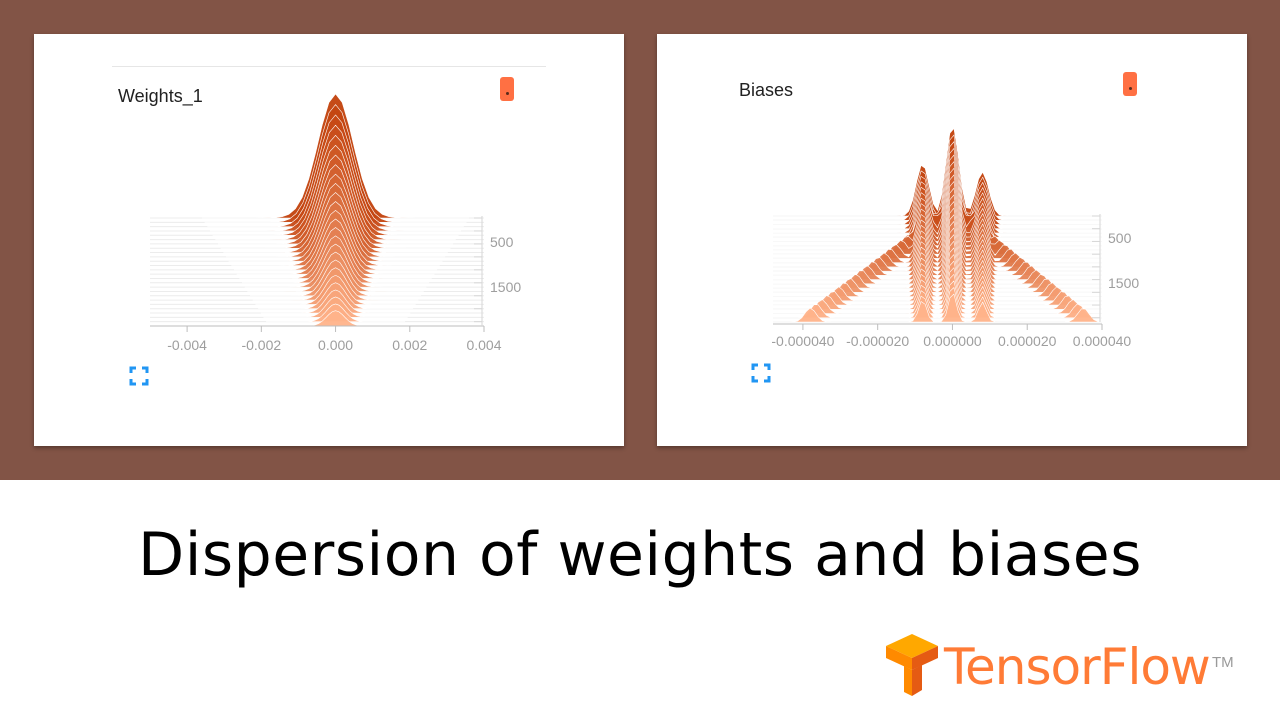 The height and width of the screenshot is (720, 1280). Describe the element at coordinates (335, 223) in the screenshot. I see `weights-histogram-chart: -0.004 -0.002 0.000 0.002 0.004 500 1500` at that location.